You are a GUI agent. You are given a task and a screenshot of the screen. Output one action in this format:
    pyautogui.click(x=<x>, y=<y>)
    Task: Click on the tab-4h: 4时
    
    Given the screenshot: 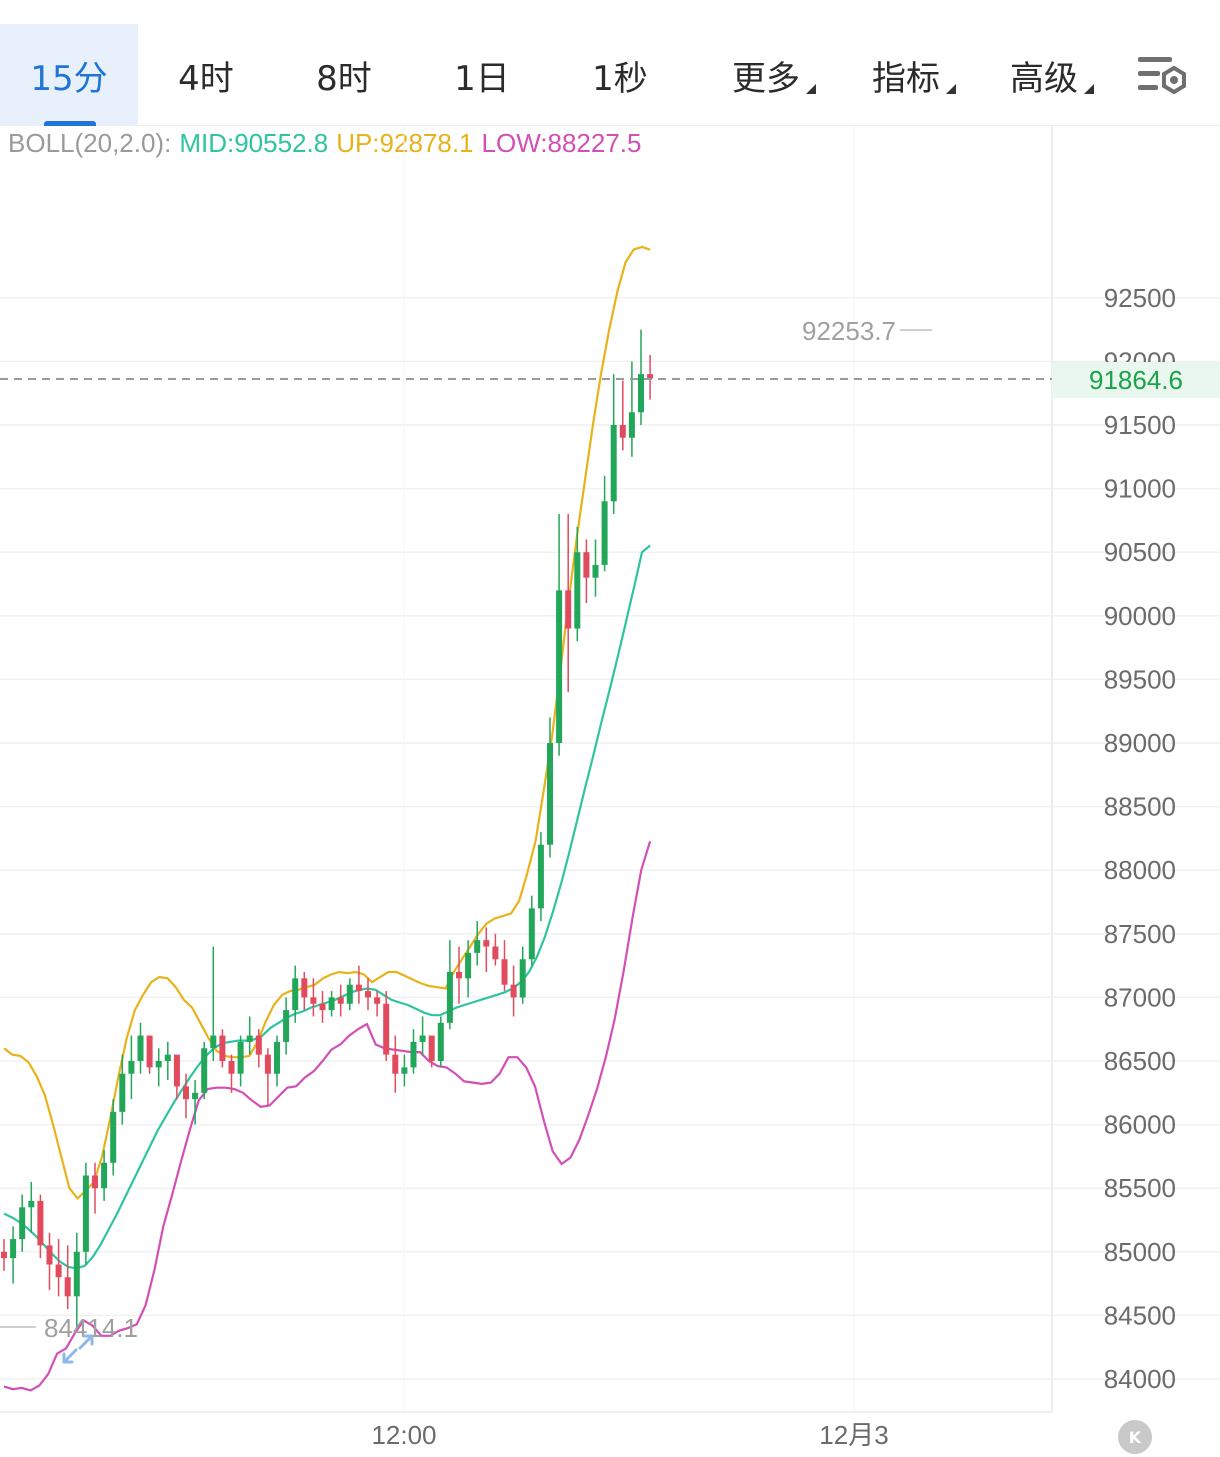 What is the action you would take?
    pyautogui.click(x=206, y=75)
    